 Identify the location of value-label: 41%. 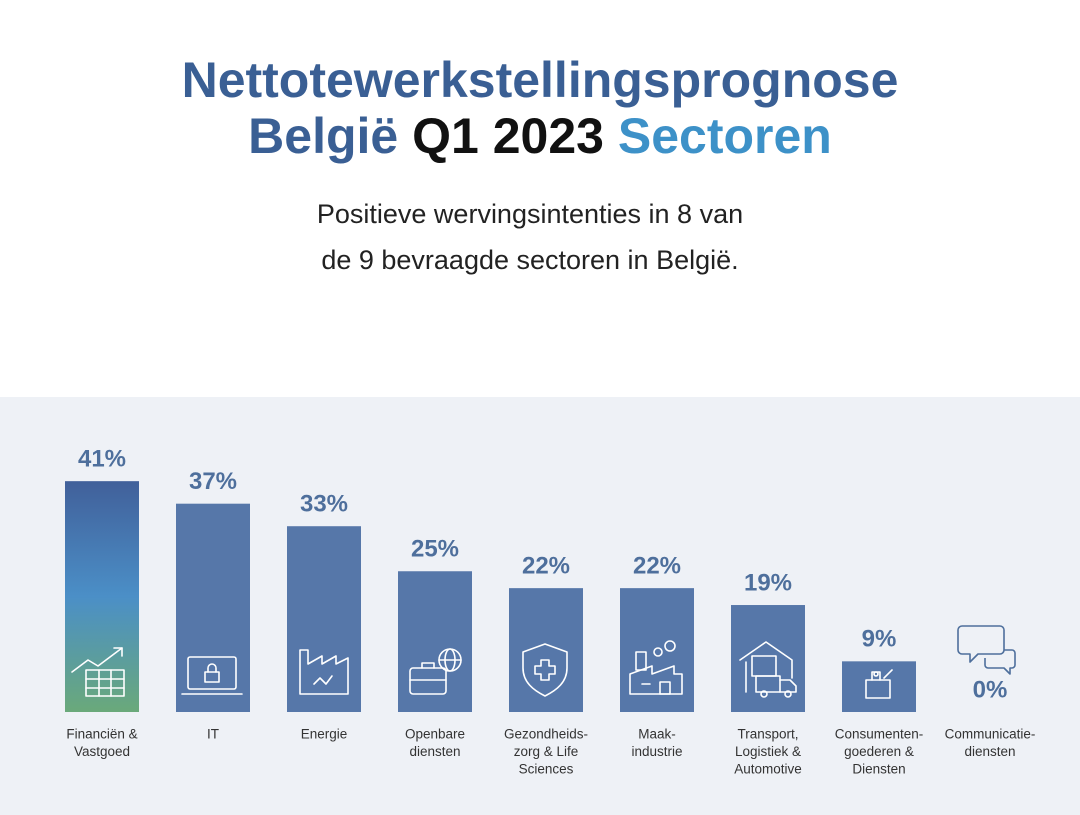
(102, 459).